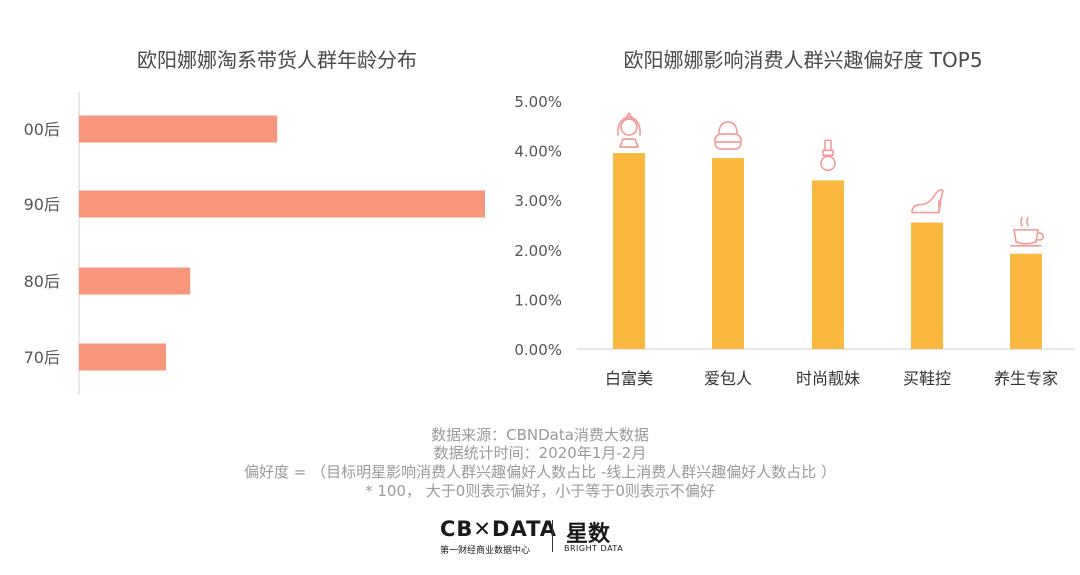 The width and height of the screenshot is (1080, 575). Describe the element at coordinates (538, 350) in the screenshot. I see `right-y-tick-label: 0.00%` at that location.